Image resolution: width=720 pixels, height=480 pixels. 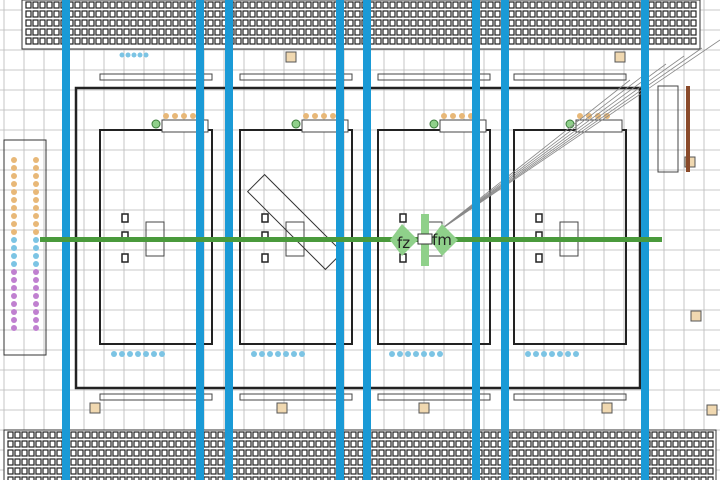 What do you see at coordinates (535, 155) in the screenshot?
I see `guide-line` at bounding box center [535, 155].